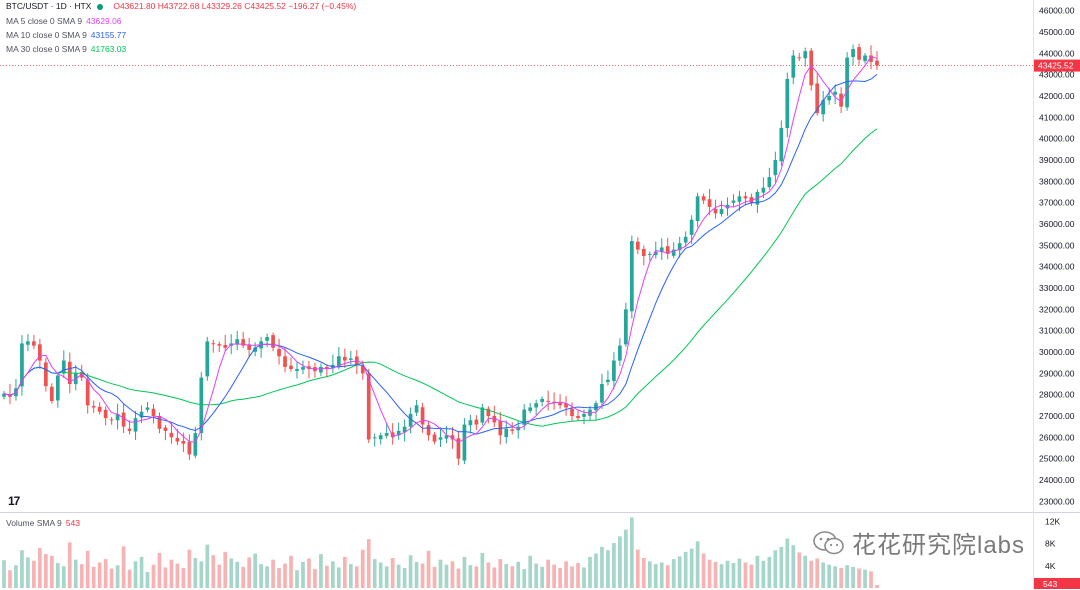 This screenshot has height=590, width=1080. What do you see at coordinates (1057, 267) in the screenshot?
I see `price-tick-label: 34000.00` at bounding box center [1057, 267].